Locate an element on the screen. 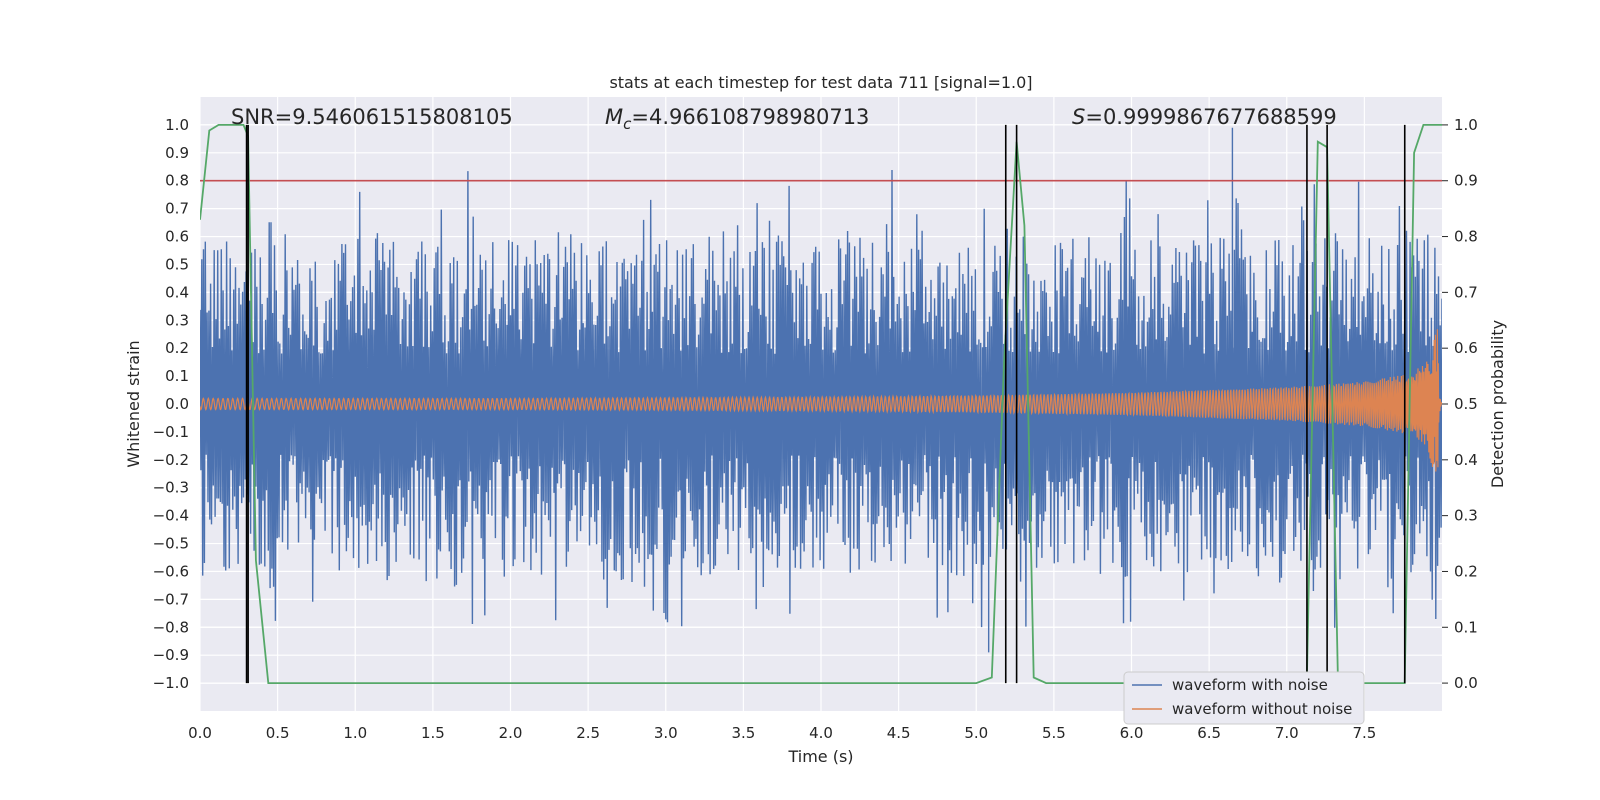 This screenshot has width=1600, height=800. y2-tick-label: 0.8 is located at coordinates (1466, 237).